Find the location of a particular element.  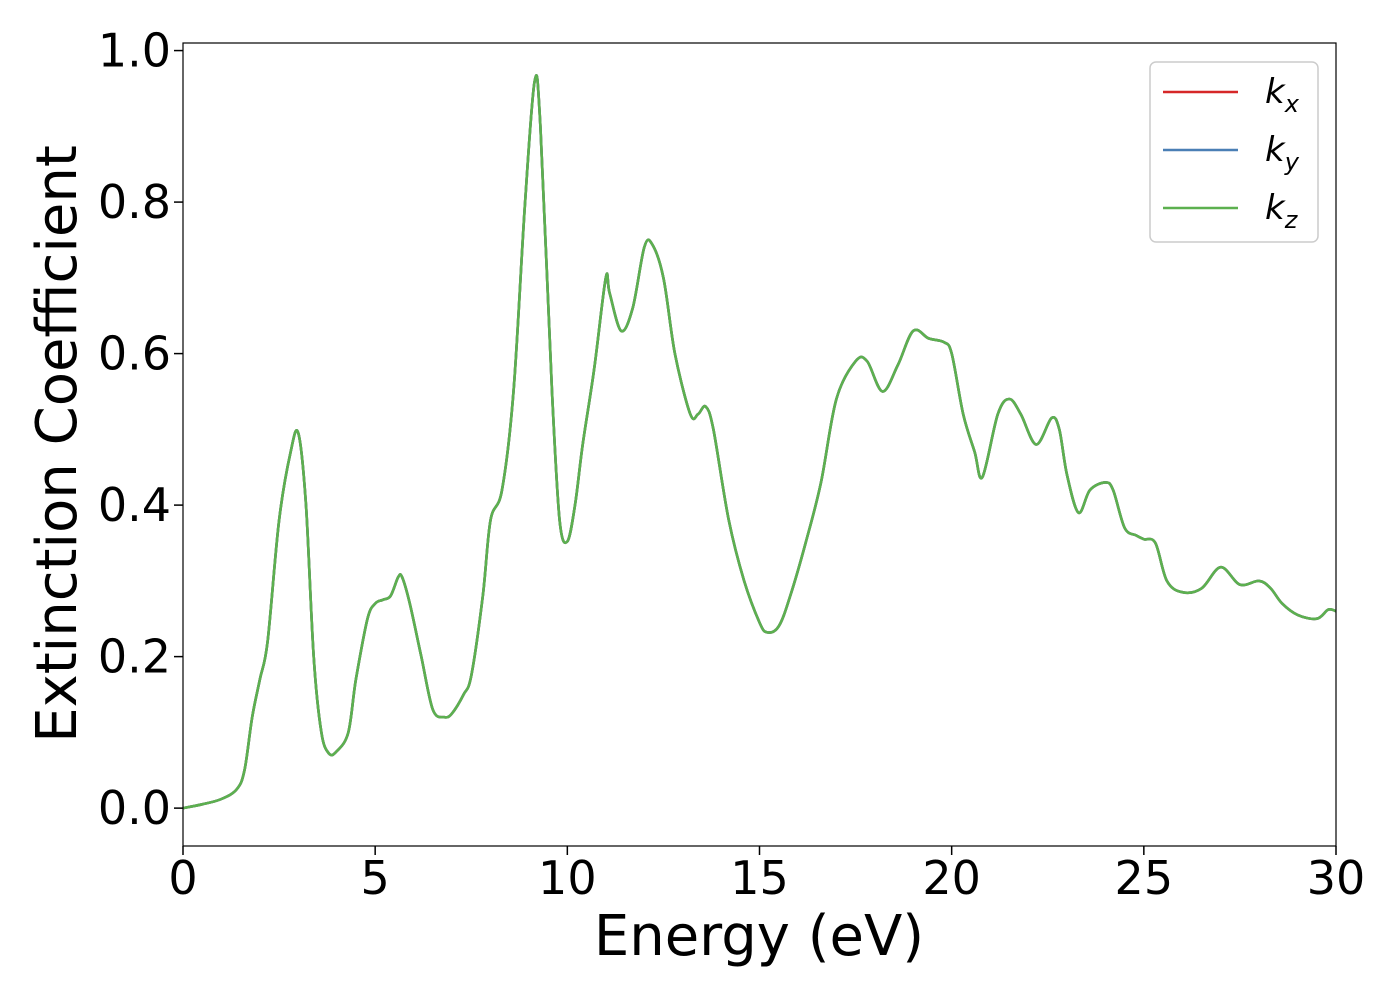

y-tick-label: 0.6 is located at coordinates (134, 354).